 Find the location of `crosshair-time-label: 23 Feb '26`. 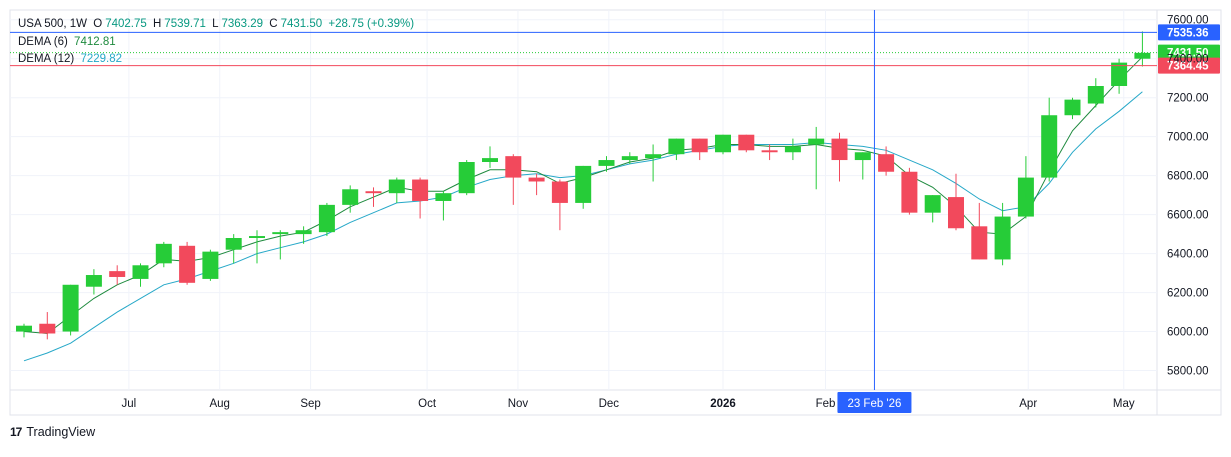

crosshair-time-label: 23 Feb '26 is located at coordinates (874, 404).